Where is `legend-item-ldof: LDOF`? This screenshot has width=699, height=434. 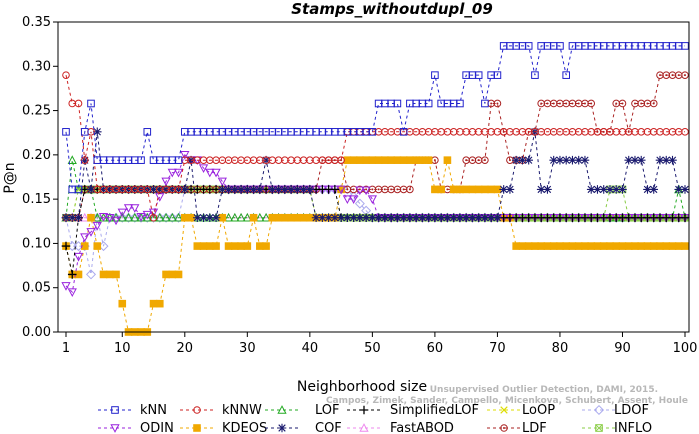
legend-item-ldof: LDOF is located at coordinates (615, 410).